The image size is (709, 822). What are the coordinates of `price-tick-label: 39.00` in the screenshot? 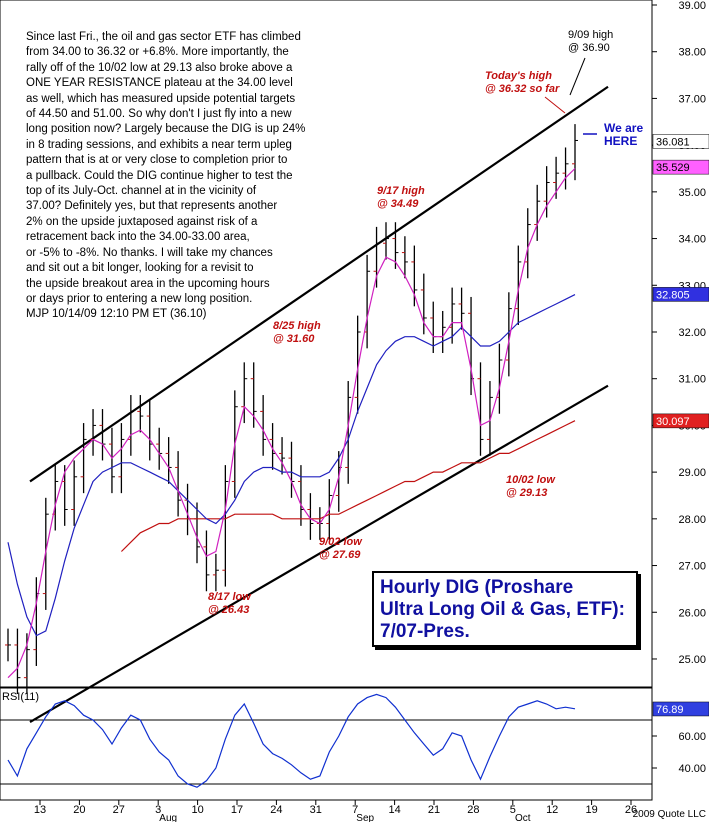 It's located at (692, 6).